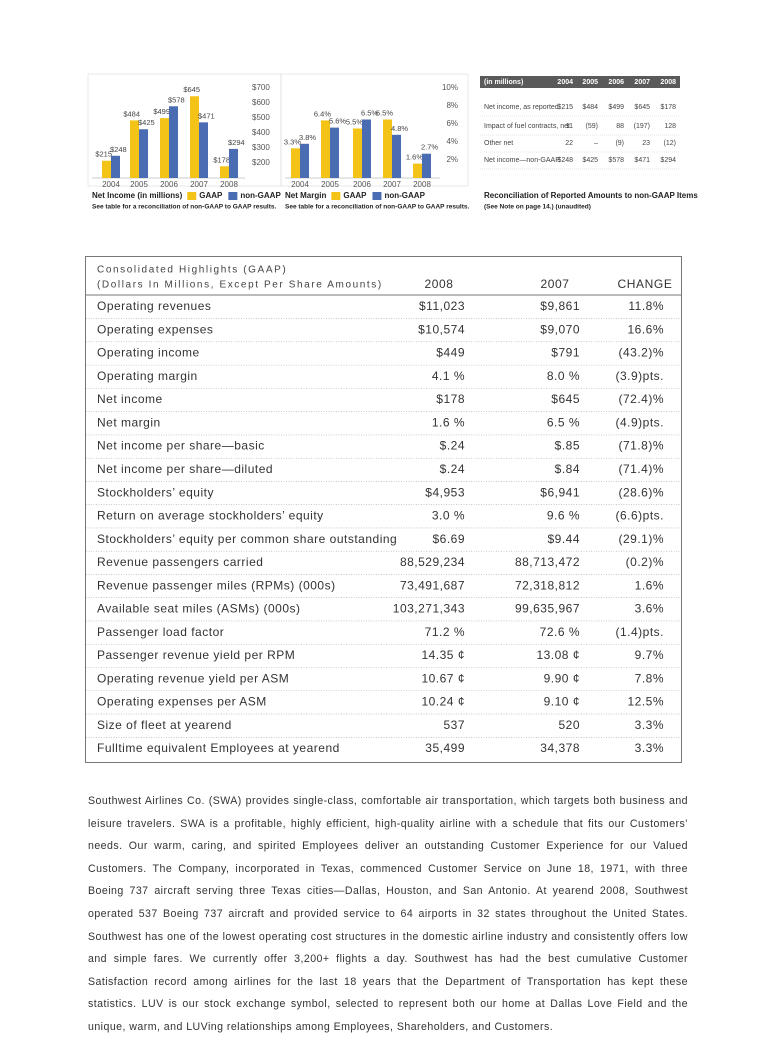  What do you see at coordinates (649, 725) in the screenshot?
I see `table-cell: 3.3%` at bounding box center [649, 725].